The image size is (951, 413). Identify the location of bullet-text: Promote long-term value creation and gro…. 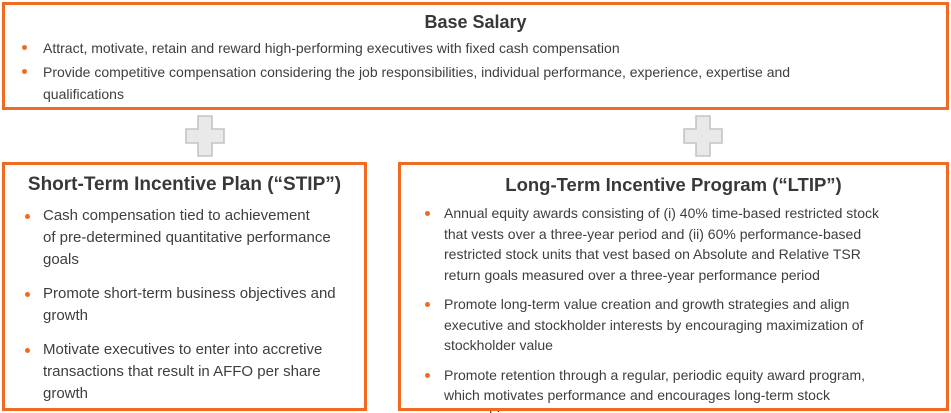
(654, 324).